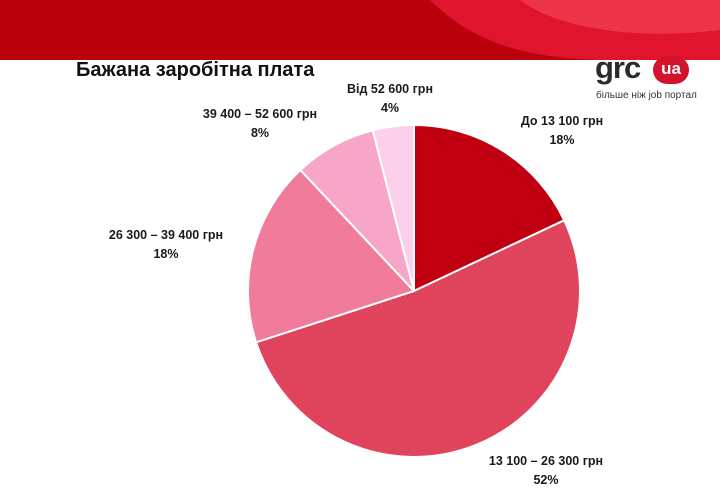 The image size is (720, 494). I want to click on grc-logo: grc ua більше ніж job портал, so click(647, 78).